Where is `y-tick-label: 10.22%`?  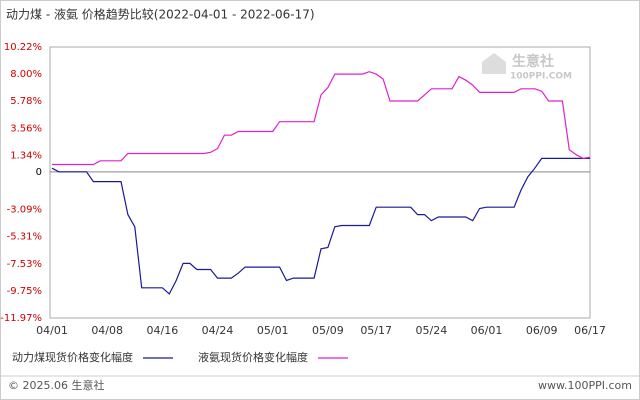
y-tick-label: 10.22% is located at coordinates (23, 47).